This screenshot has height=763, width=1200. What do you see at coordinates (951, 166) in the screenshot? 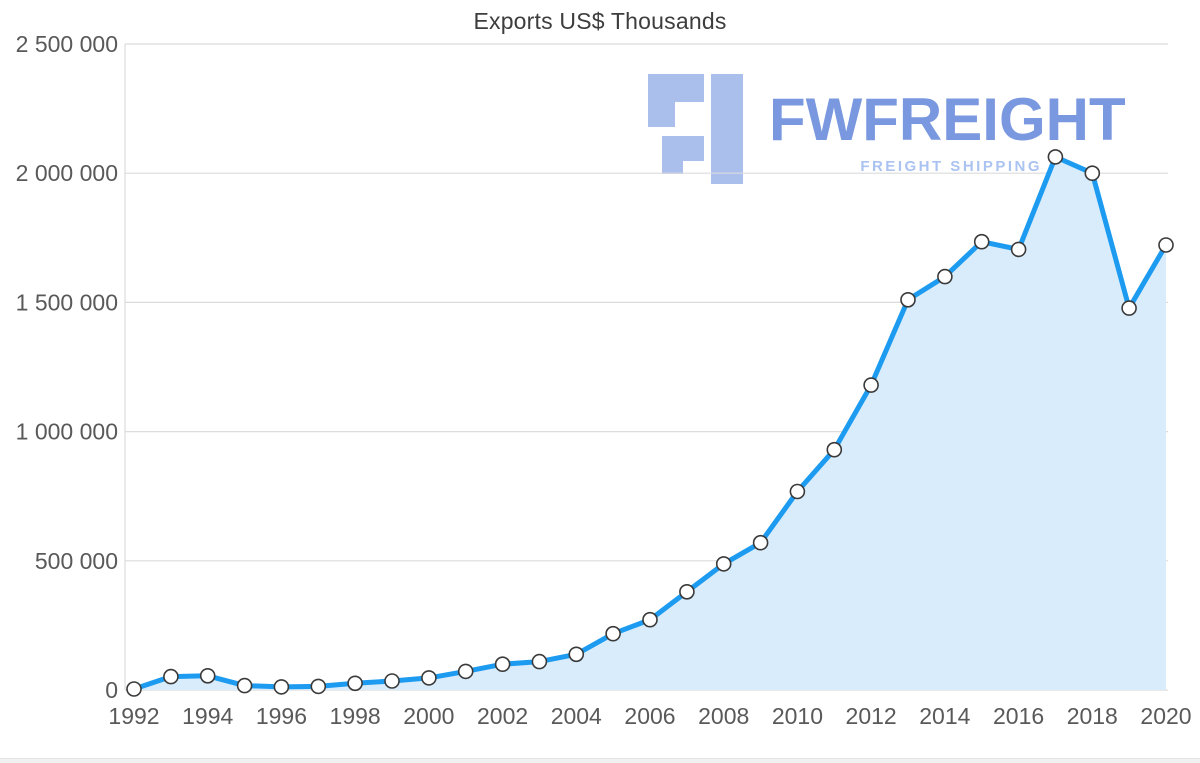
I see `watermark-tagline: FREIGHT SHIPPING` at bounding box center [951, 166].